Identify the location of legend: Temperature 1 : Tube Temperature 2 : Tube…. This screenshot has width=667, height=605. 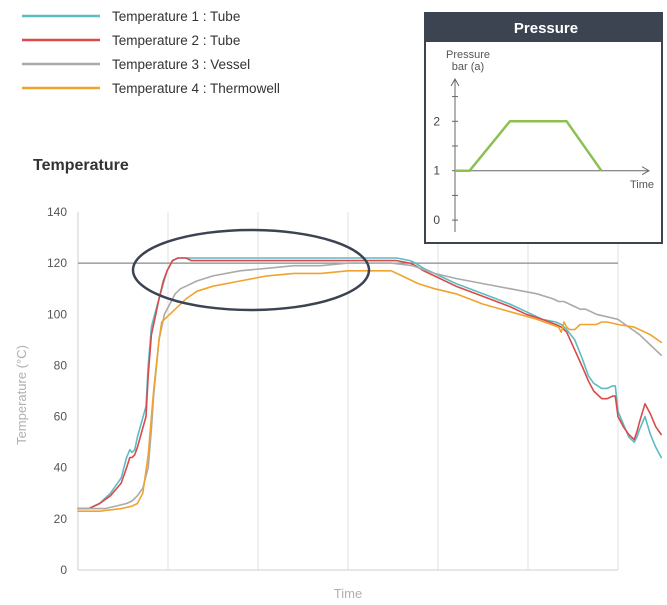
(151, 52).